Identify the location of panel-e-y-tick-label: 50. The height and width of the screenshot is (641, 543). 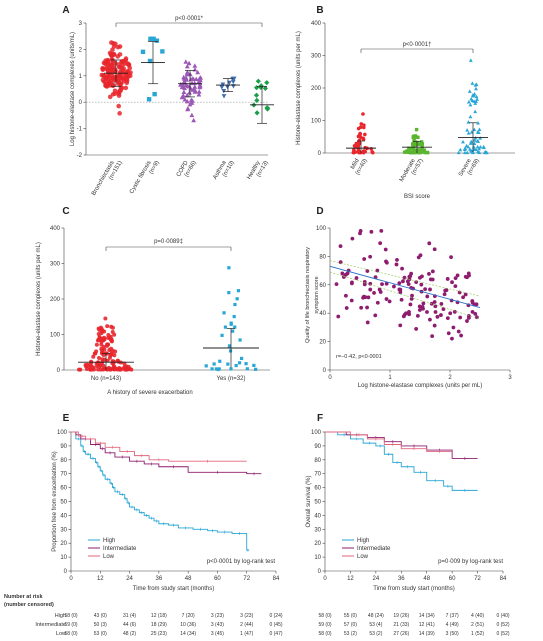
(63, 503).